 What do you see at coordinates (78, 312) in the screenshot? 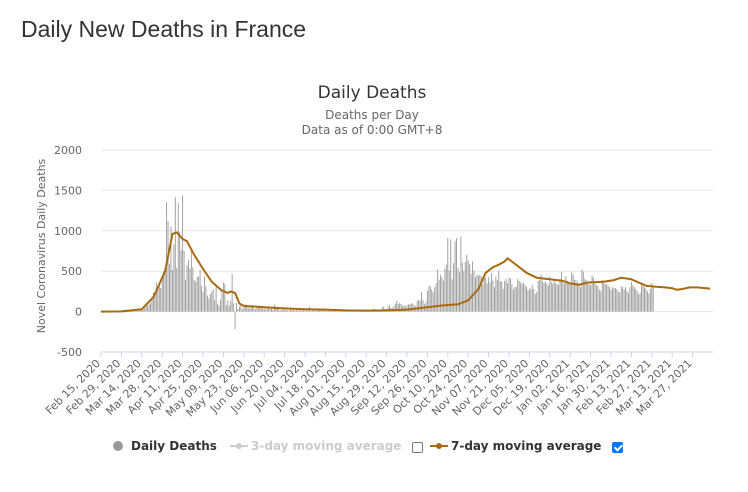
I see `y-tick-label: 0` at bounding box center [78, 312].